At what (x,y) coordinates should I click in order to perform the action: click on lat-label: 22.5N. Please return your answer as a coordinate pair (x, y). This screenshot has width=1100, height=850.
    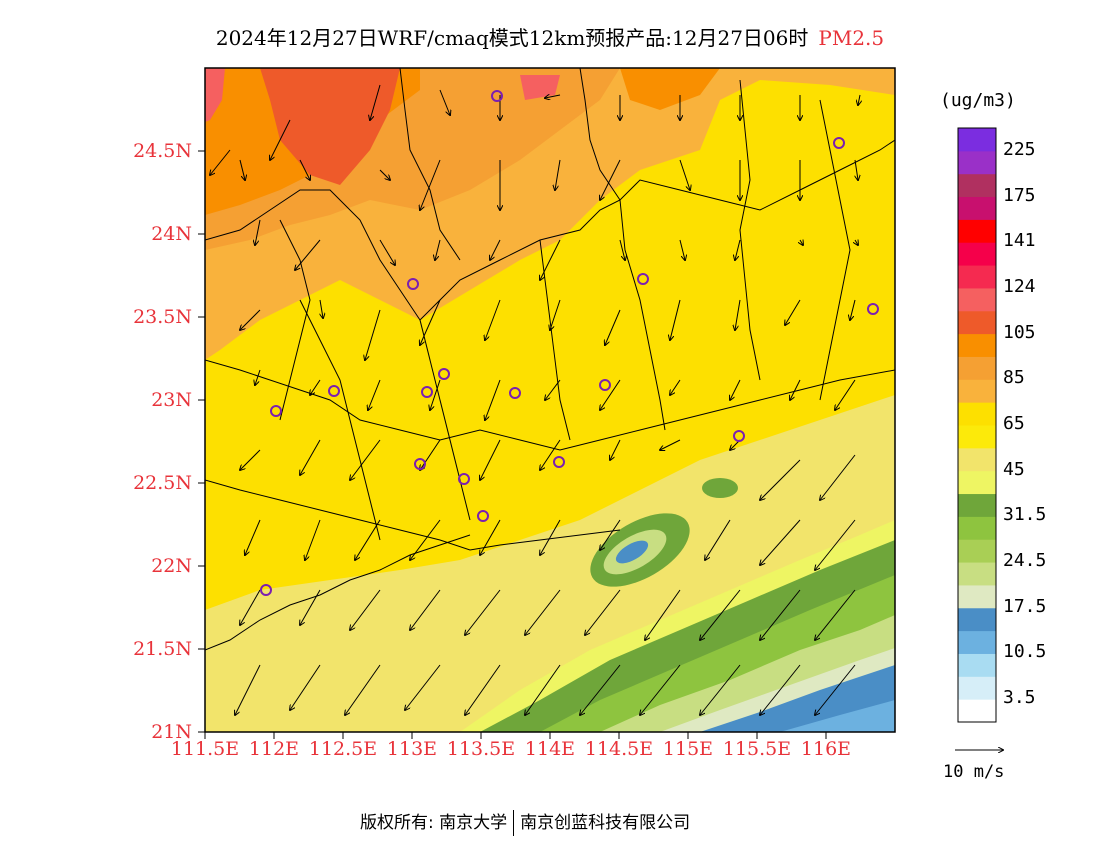
    Looking at the image, I should click on (162, 483).